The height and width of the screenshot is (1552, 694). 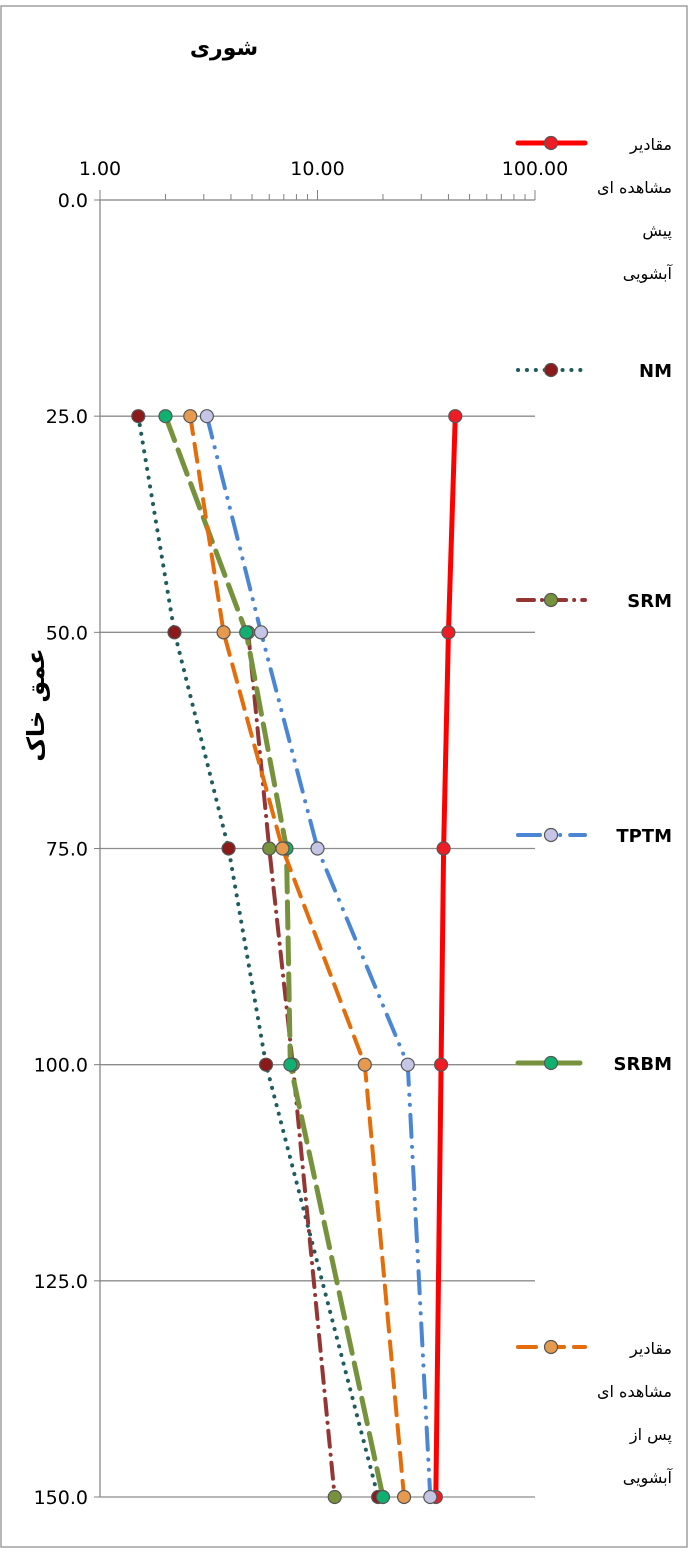 What do you see at coordinates (61, 1066) in the screenshot?
I see `y-tick-label: 100.0` at bounding box center [61, 1066].